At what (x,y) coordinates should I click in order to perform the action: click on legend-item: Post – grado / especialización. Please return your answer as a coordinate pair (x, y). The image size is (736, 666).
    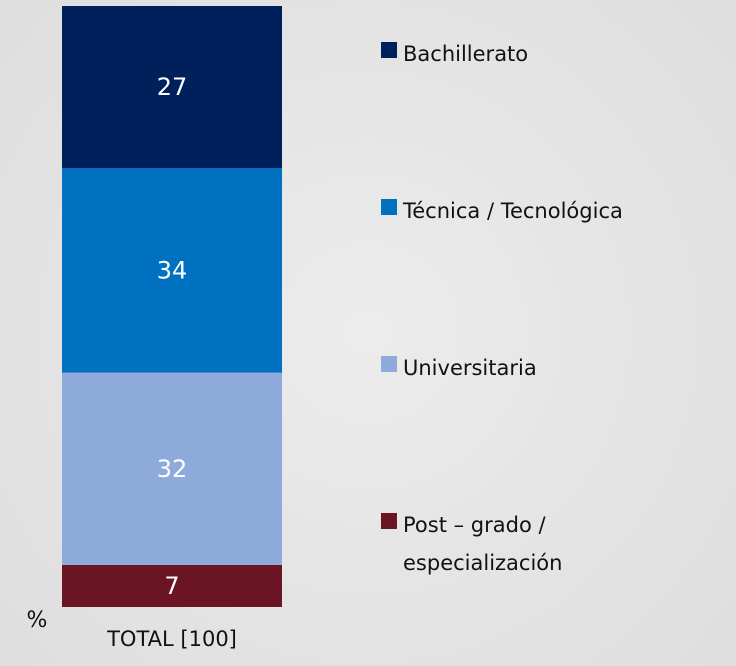
    Looking at the image, I should click on (546, 544).